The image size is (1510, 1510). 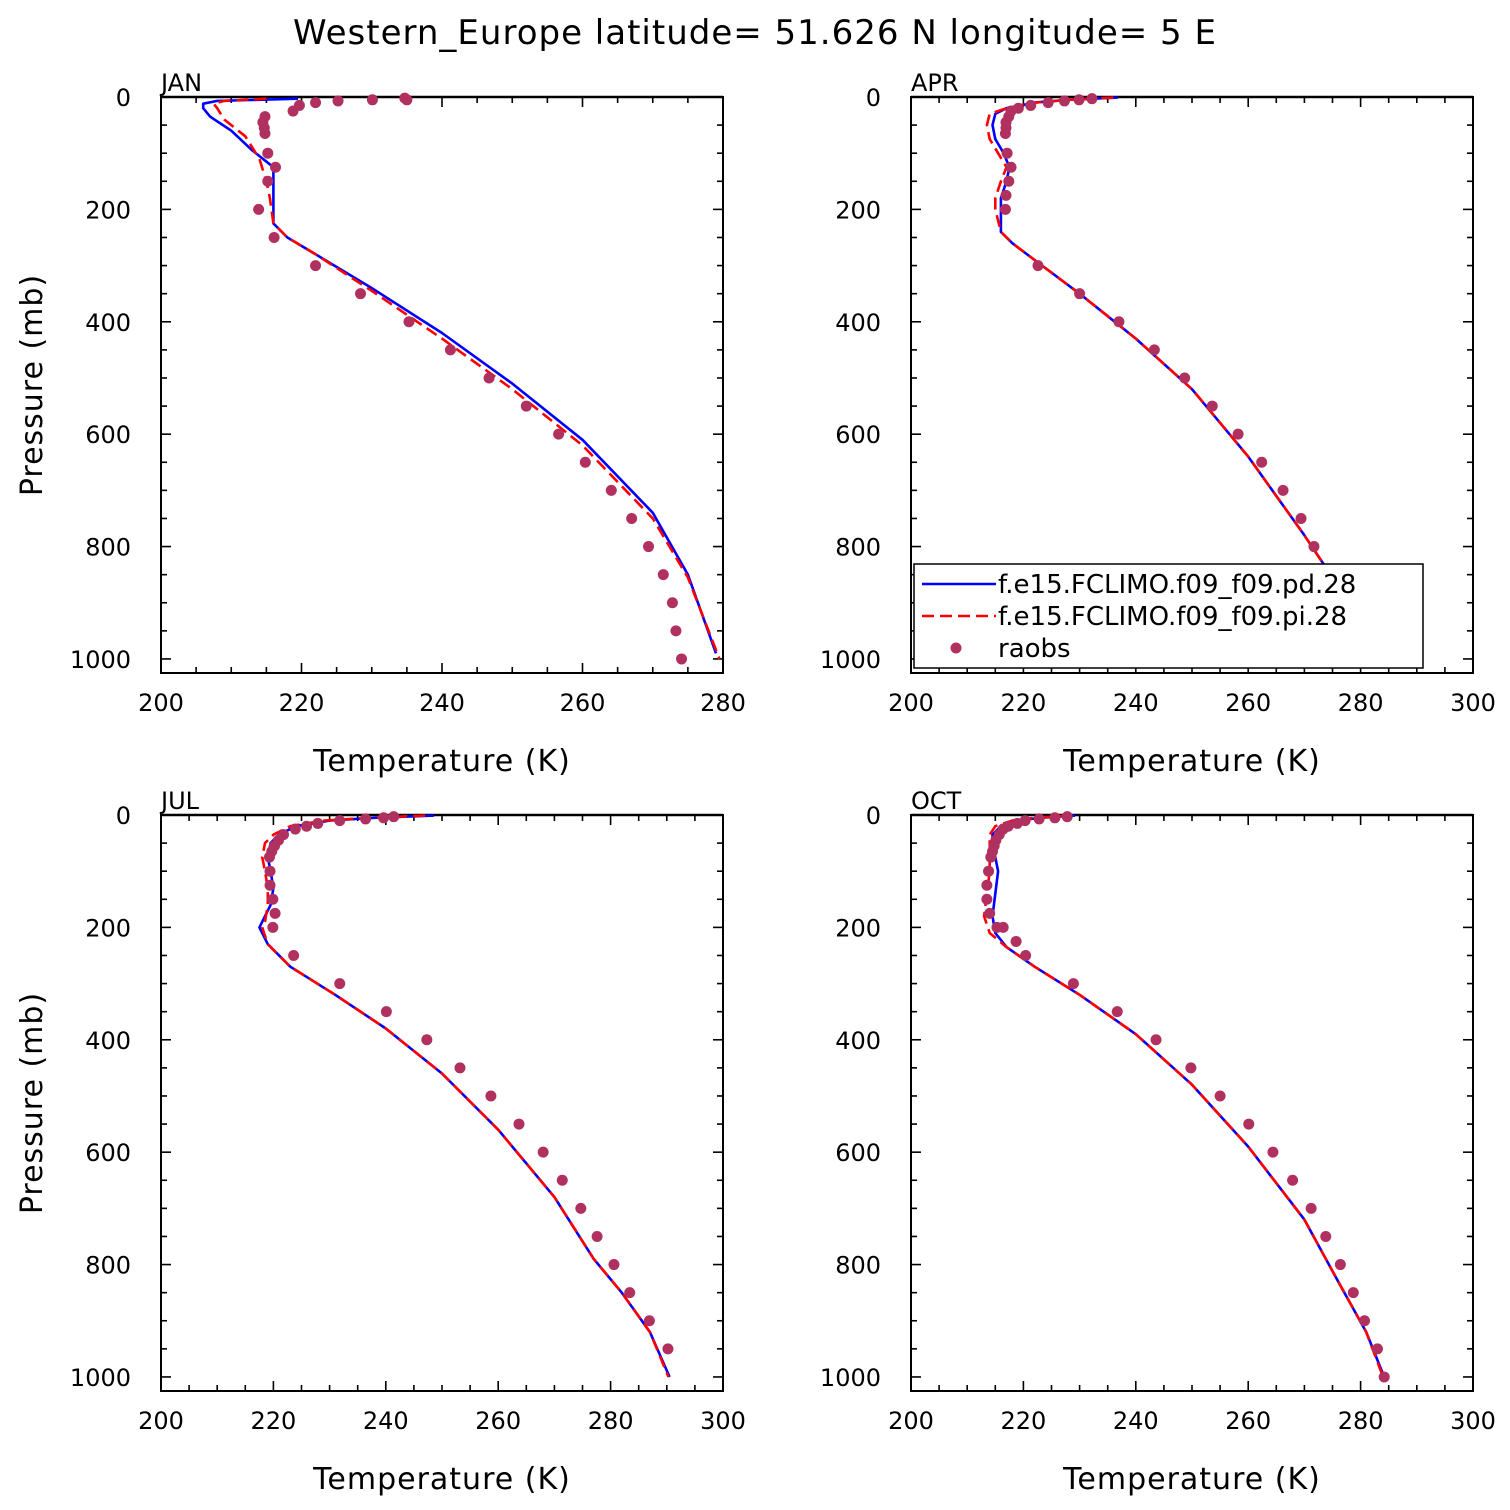 I want to click on y-tick-label: 200, so click(x=108, y=928).